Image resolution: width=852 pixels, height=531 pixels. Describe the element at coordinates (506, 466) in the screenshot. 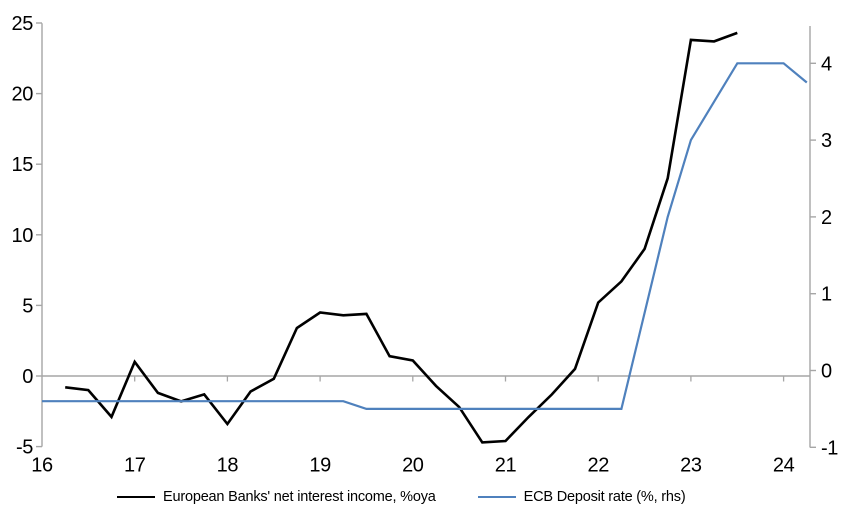

I see `x-axis-label: 21` at that location.